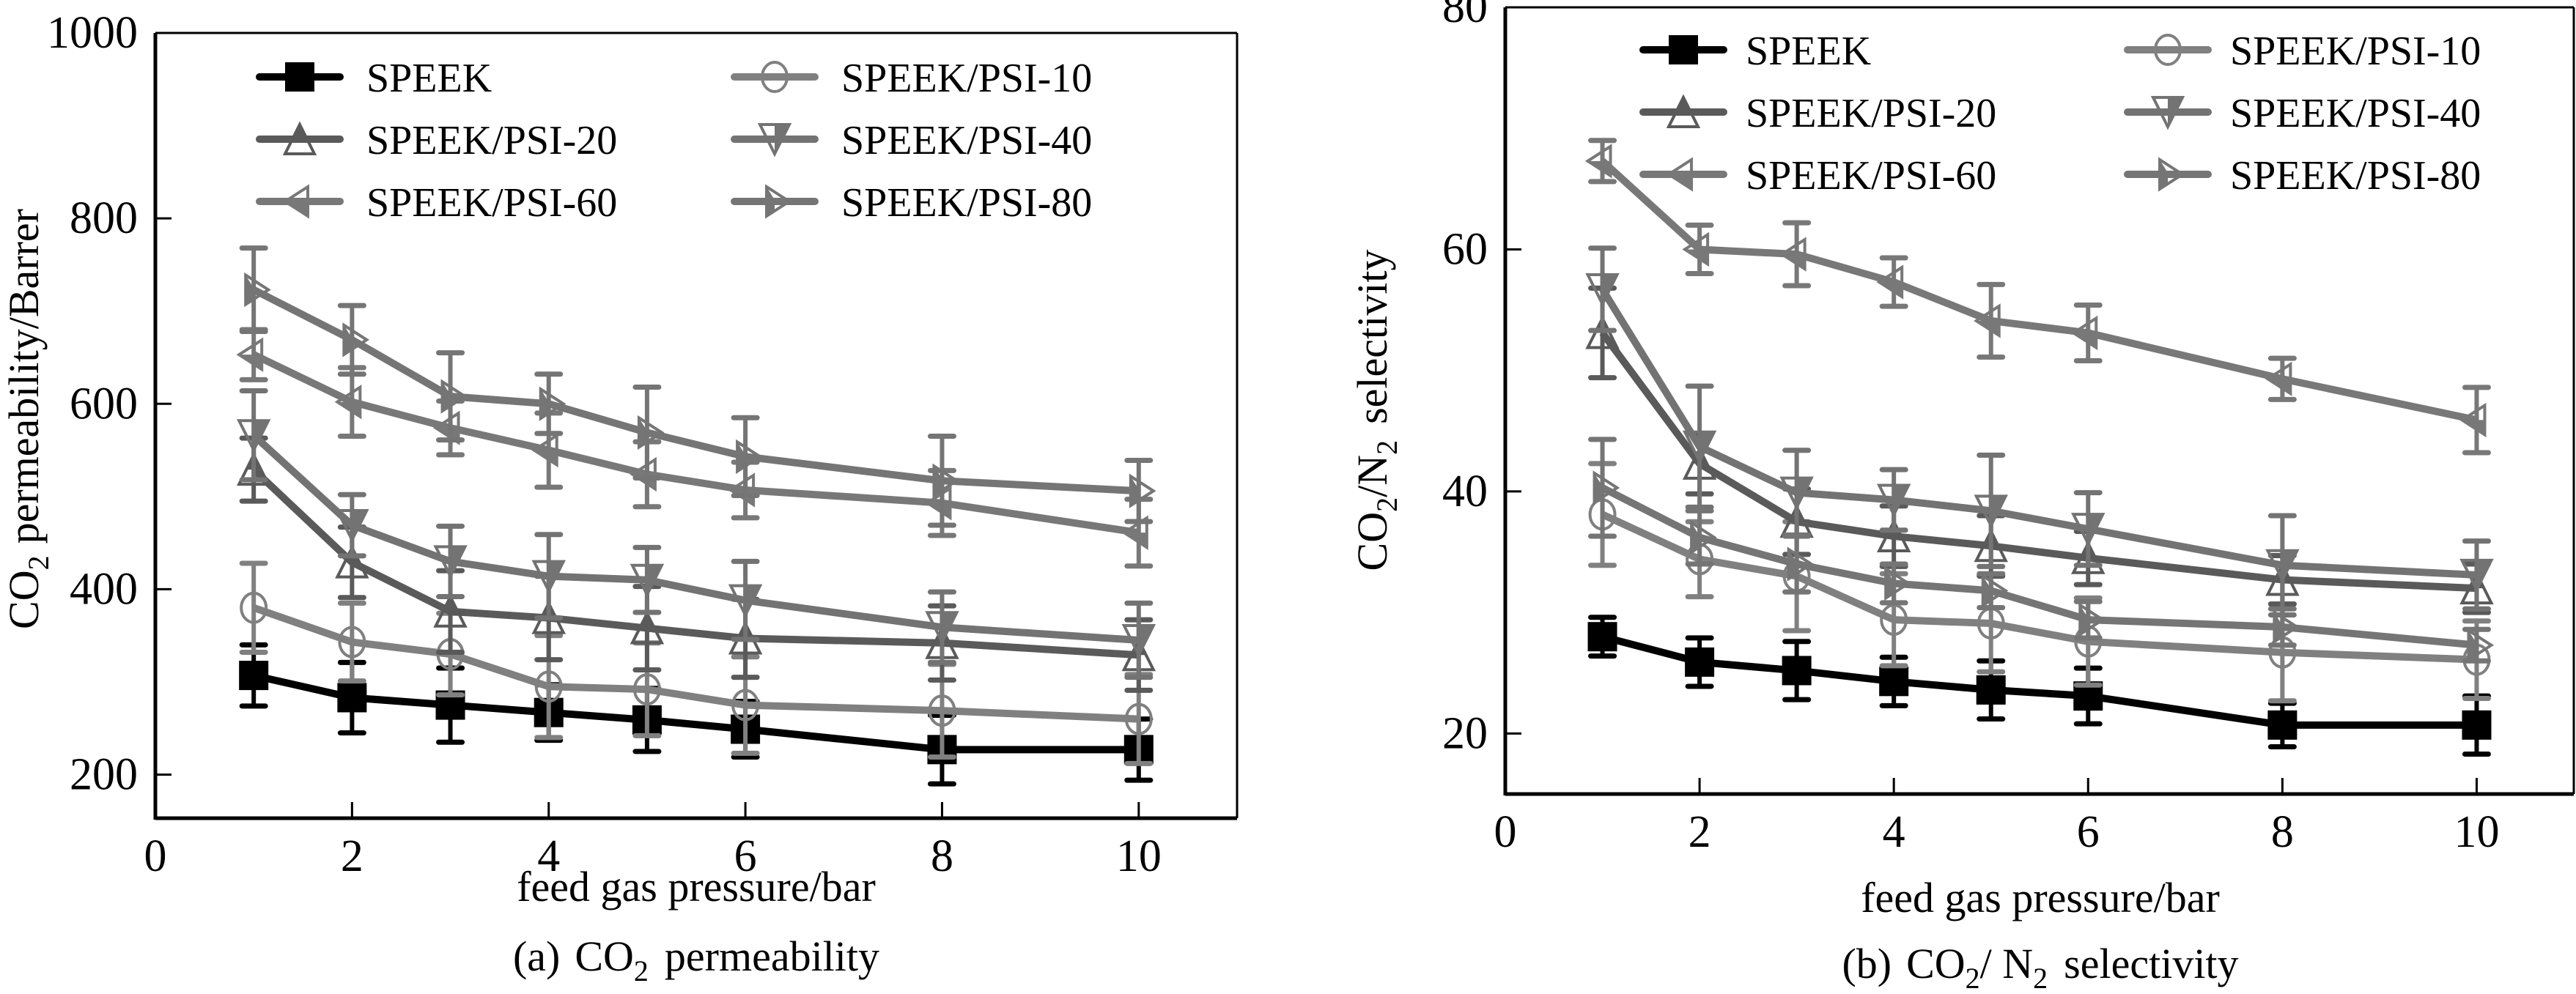 This screenshot has width=2576, height=994. I want to click on legend-label: SPEEK/PSI-40, so click(967, 140).